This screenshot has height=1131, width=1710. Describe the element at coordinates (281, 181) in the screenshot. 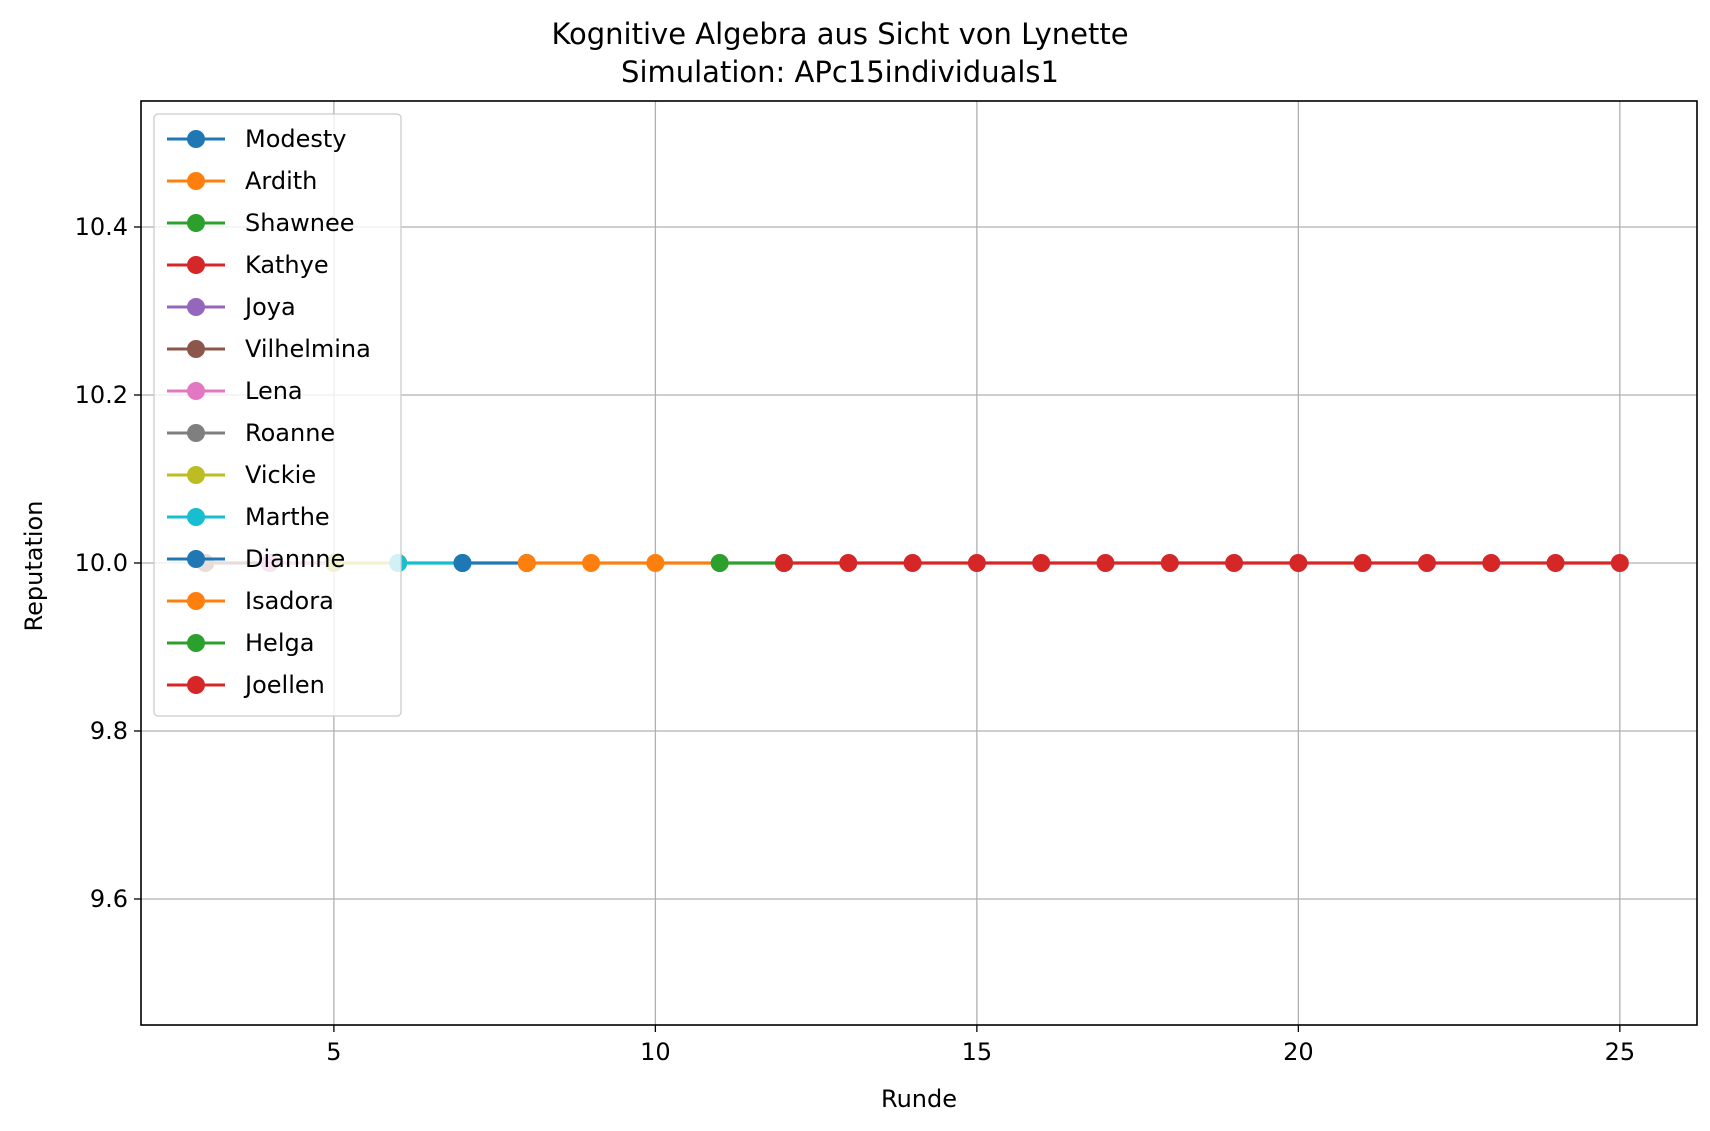

I see `legend-label: Ardith` at that location.